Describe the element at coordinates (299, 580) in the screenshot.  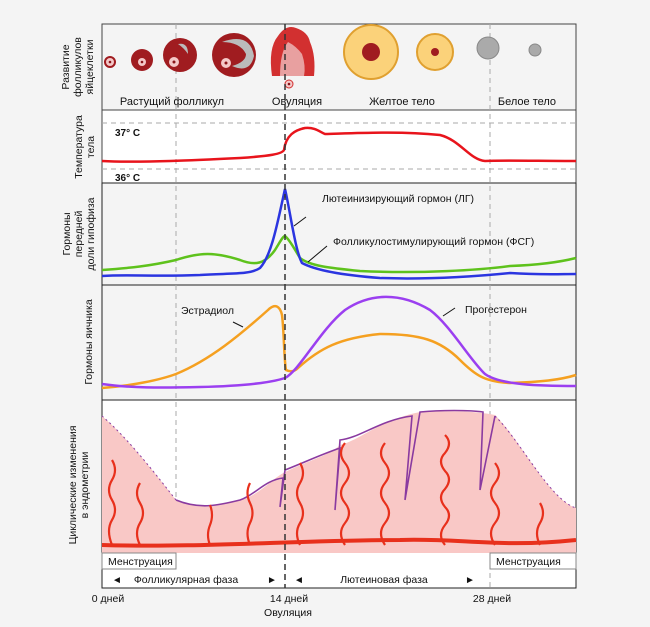
I see `luteal-left-arrow: ◄` at that location.